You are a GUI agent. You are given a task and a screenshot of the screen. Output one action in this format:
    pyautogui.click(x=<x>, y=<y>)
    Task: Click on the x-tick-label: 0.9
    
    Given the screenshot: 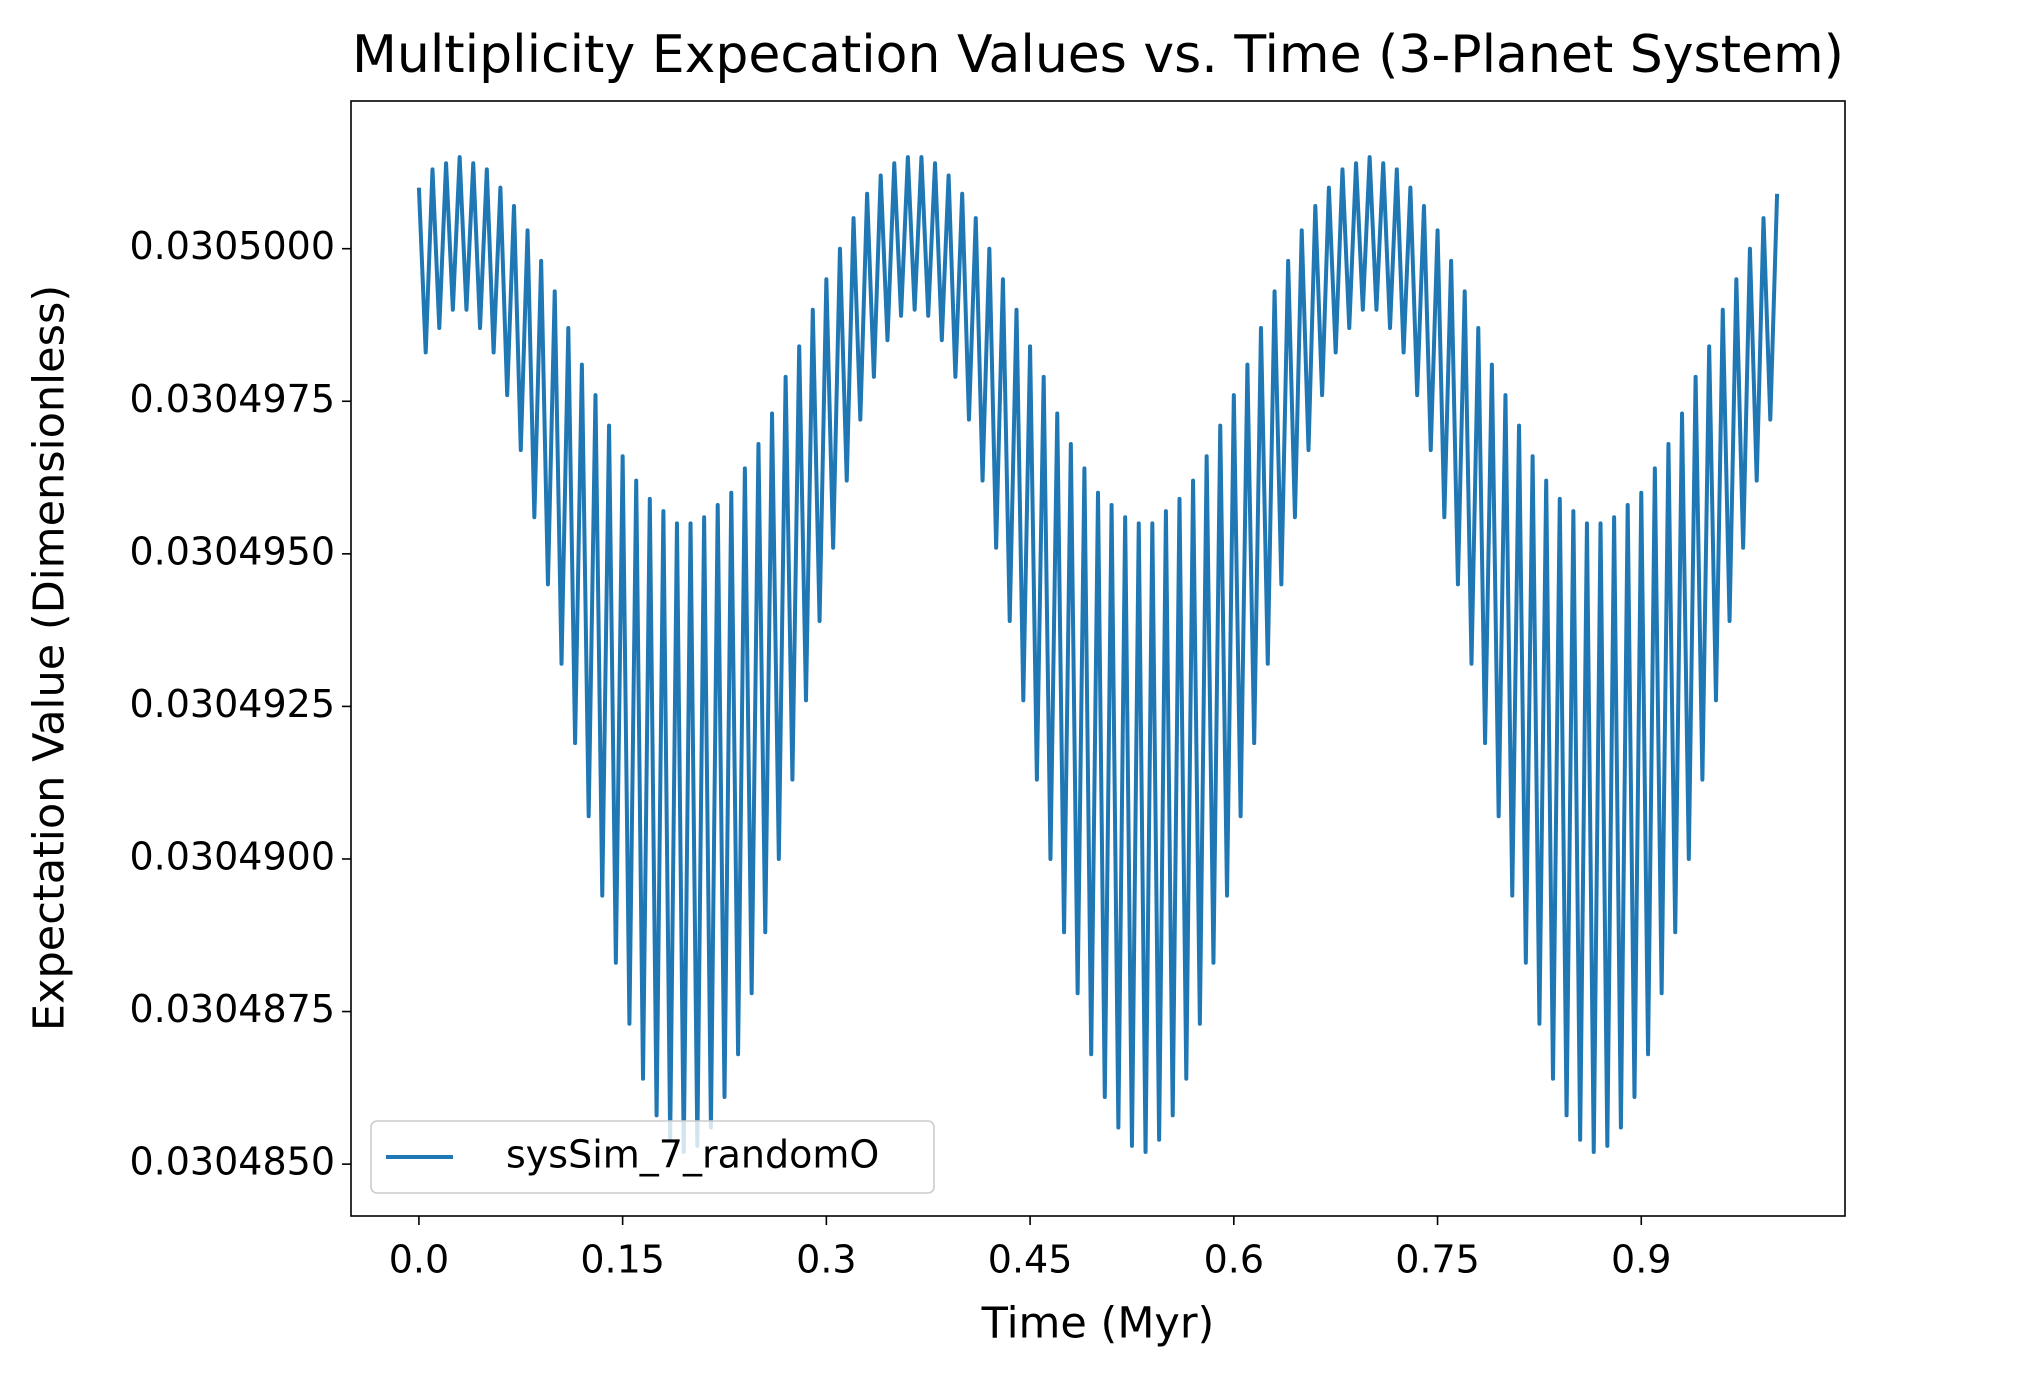 What is the action you would take?
    pyautogui.click(x=1641, y=1260)
    